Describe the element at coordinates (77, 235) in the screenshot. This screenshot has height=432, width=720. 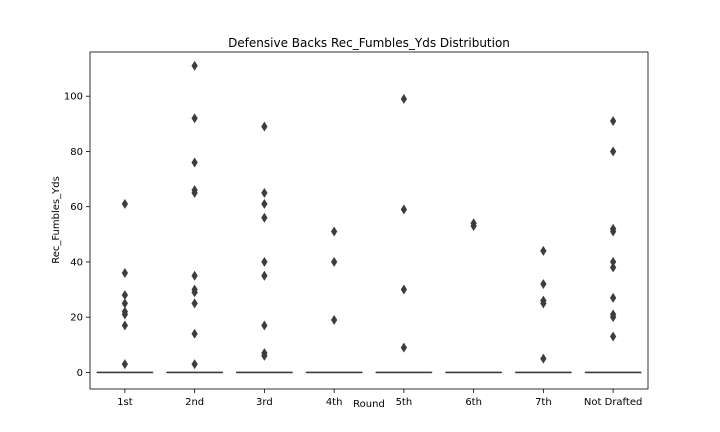
I see `y-axis: 0 20 40 60 80 100` at that location.